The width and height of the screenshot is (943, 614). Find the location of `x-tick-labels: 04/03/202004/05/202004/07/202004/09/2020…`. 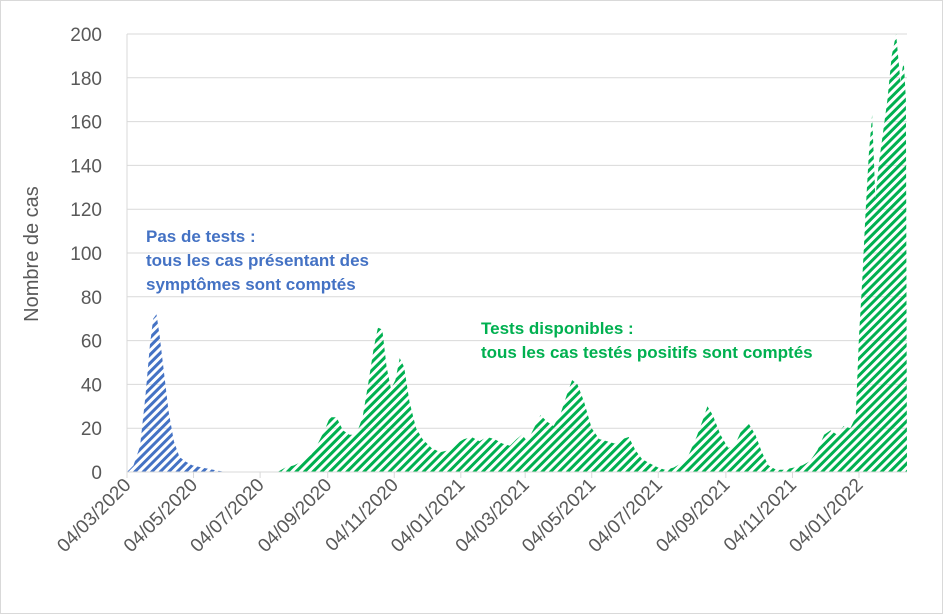

x-tick-labels: 04/03/202004/05/202004/07/202004/09/2020… is located at coordinates (460, 514).